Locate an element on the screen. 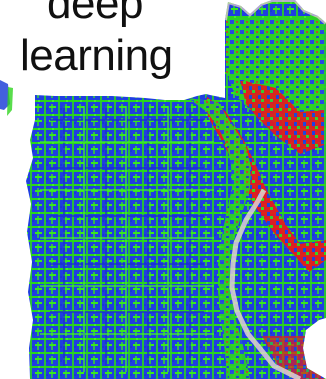 The image size is (326, 379). caption-text: deep learning is located at coordinates (96, 41).